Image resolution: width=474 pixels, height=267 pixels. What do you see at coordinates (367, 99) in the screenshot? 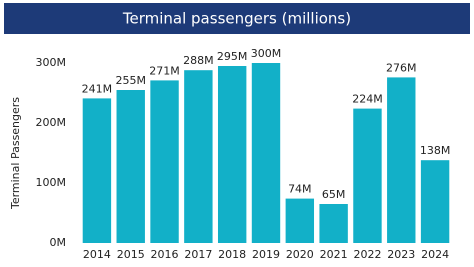
I see `data-label: 224M` at bounding box center [367, 99].